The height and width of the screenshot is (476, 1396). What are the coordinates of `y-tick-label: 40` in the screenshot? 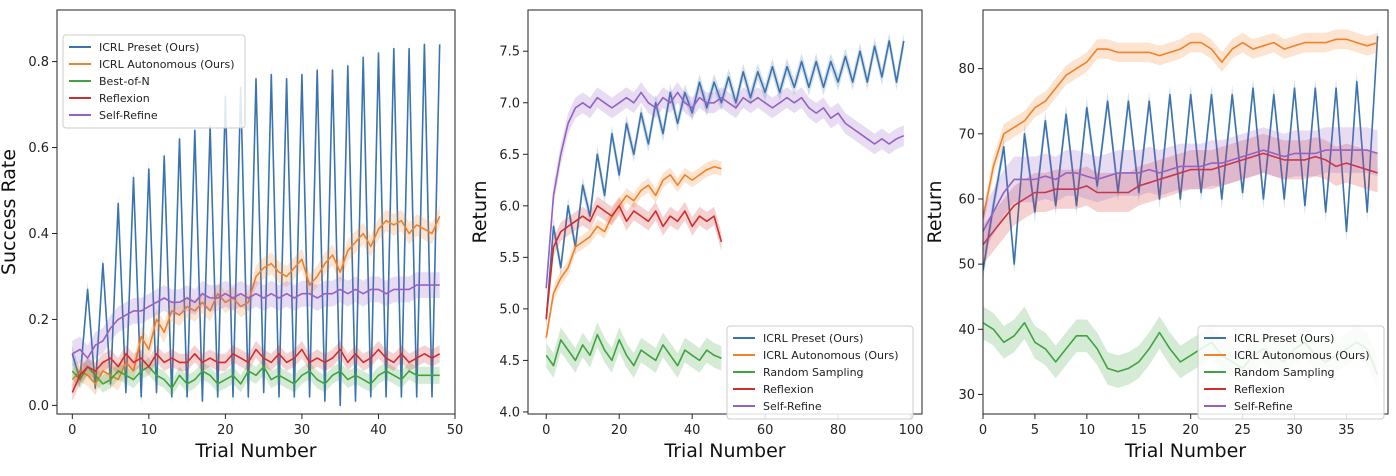 It's located at (966, 330).